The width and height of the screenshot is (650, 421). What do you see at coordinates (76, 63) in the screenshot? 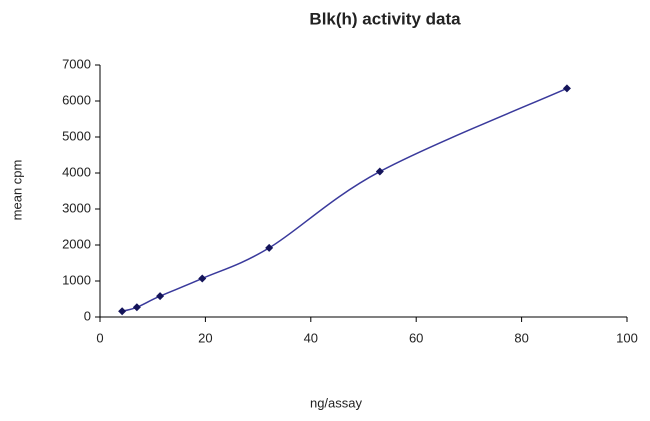
I see `y-tick-label: 7000` at bounding box center [76, 63].